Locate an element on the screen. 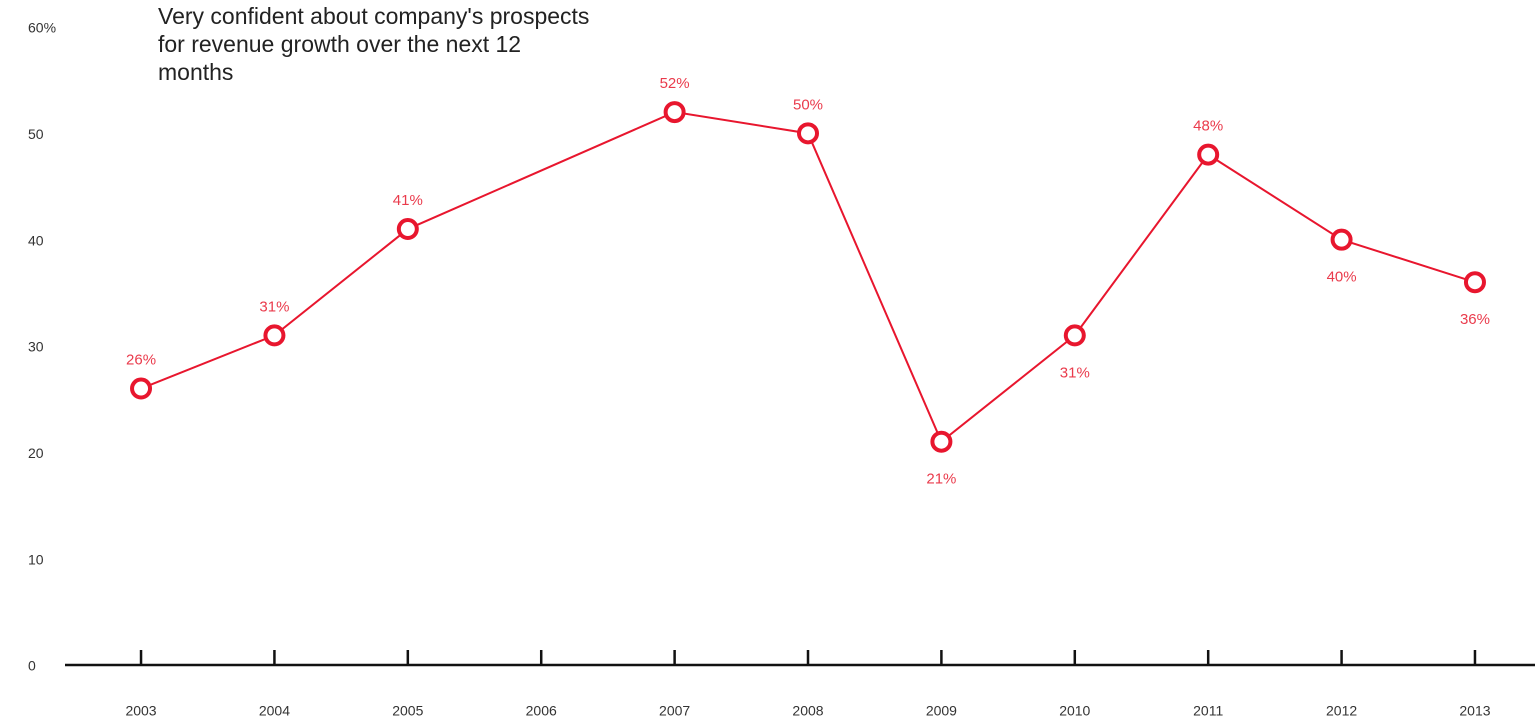 The image size is (1535, 722). y-tick-label: 10 is located at coordinates (36, 559).